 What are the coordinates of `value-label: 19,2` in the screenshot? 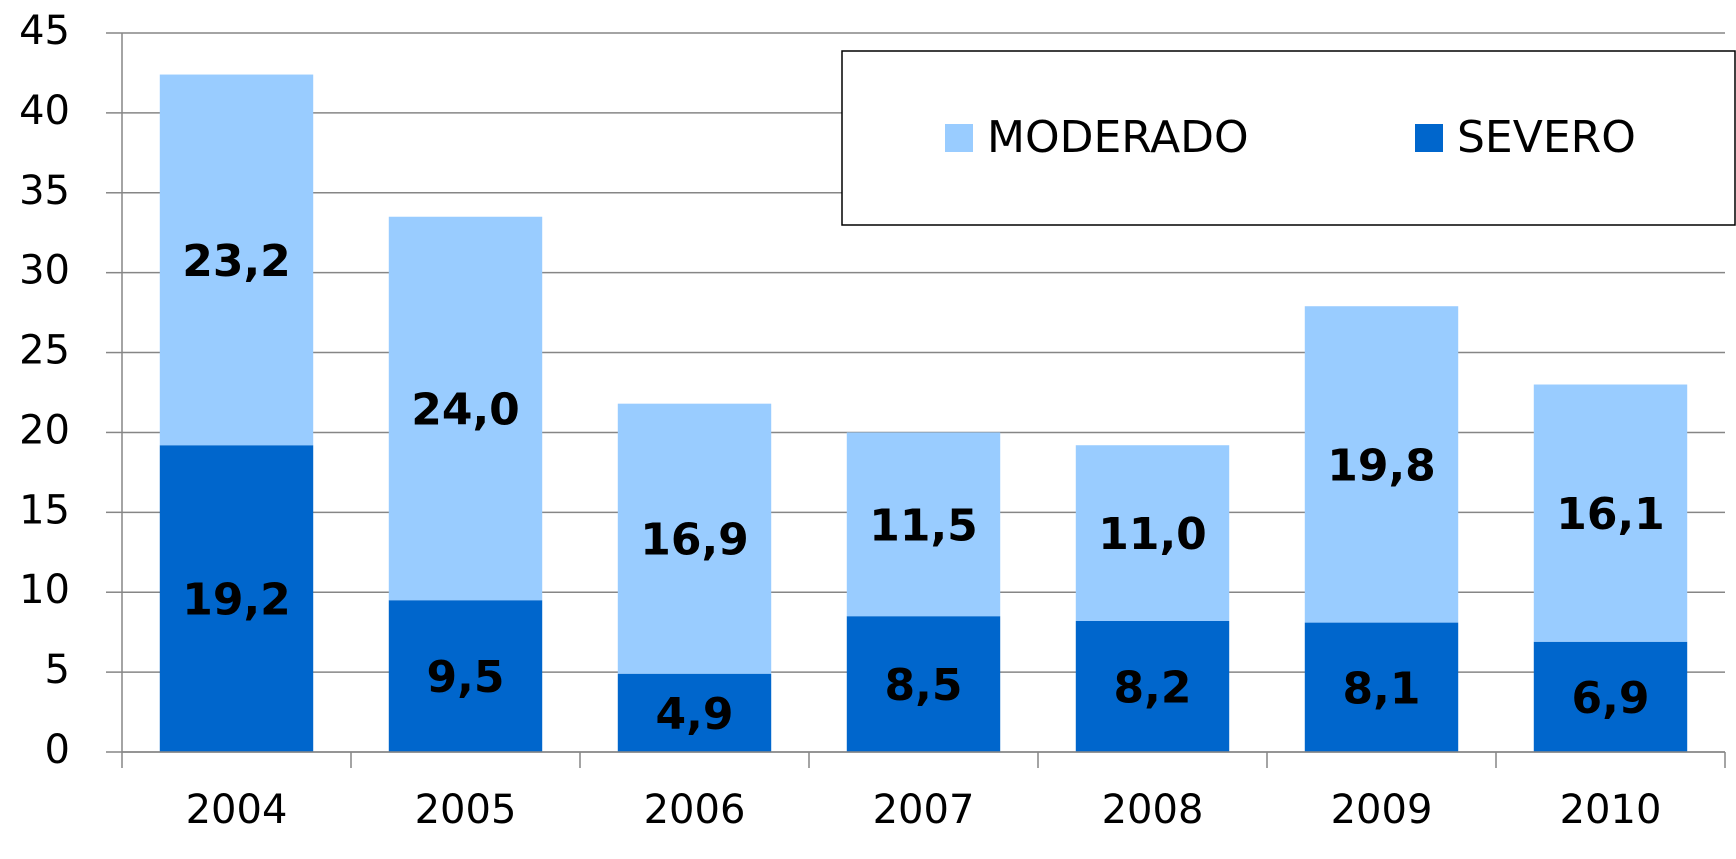 It's located at (236, 600).